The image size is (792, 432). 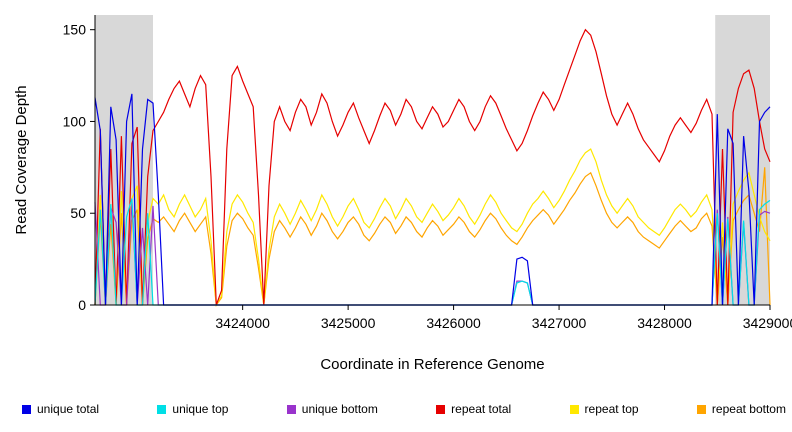 I want to click on legend-item-unique-top: unique top, so click(x=192, y=409).